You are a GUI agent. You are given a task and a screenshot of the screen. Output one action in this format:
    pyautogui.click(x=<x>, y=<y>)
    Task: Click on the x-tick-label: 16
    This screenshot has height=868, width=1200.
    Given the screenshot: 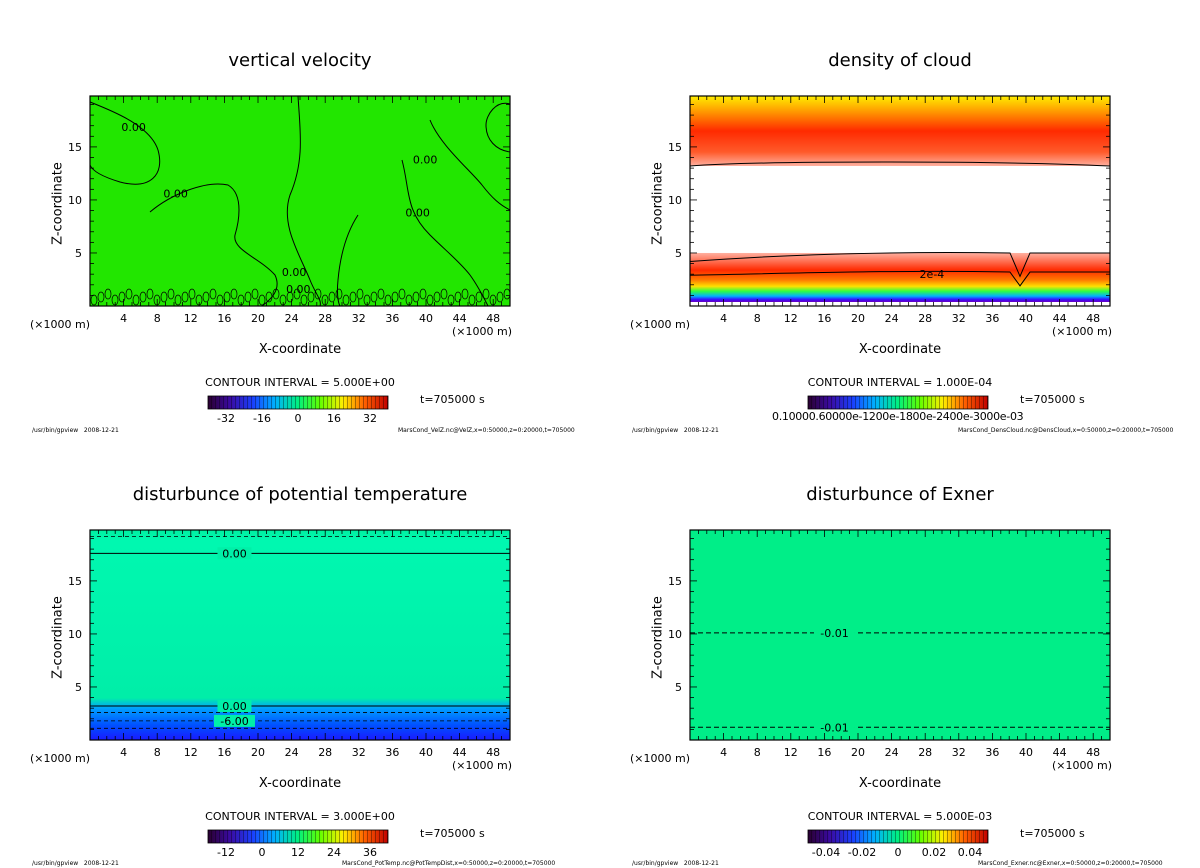 What is the action you would take?
    pyautogui.click(x=224, y=318)
    